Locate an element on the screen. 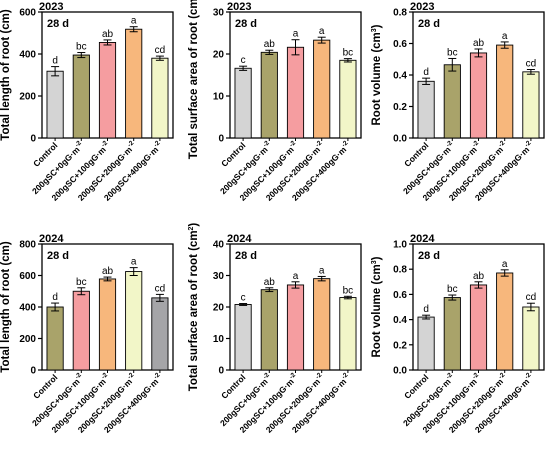 This screenshot has width=550, height=466. y-axis-label: Root volume (cm3) is located at coordinates (377, 306).